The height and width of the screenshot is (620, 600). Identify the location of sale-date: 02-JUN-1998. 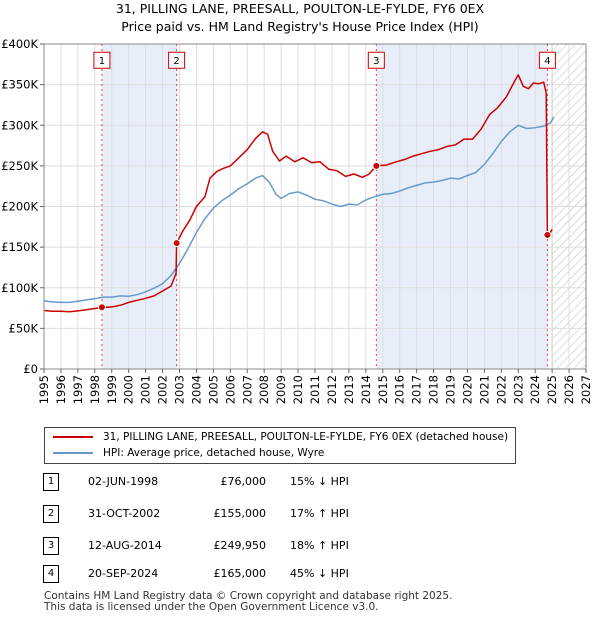
(123, 481).